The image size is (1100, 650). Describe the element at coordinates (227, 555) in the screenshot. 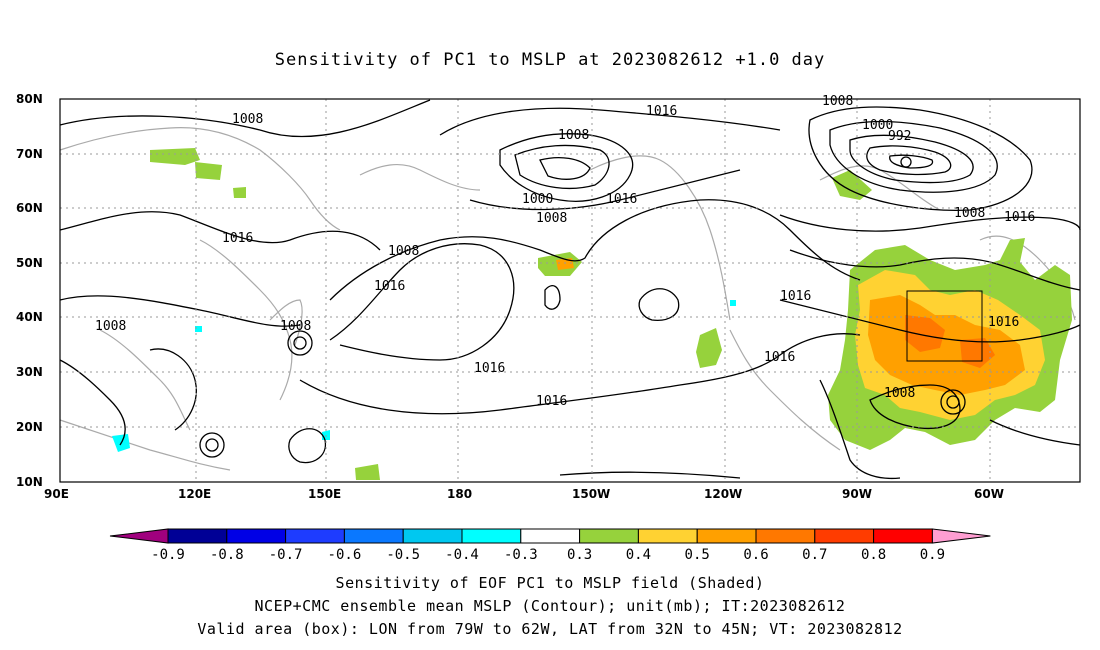

I see `colorbar-label: -0.8` at that location.